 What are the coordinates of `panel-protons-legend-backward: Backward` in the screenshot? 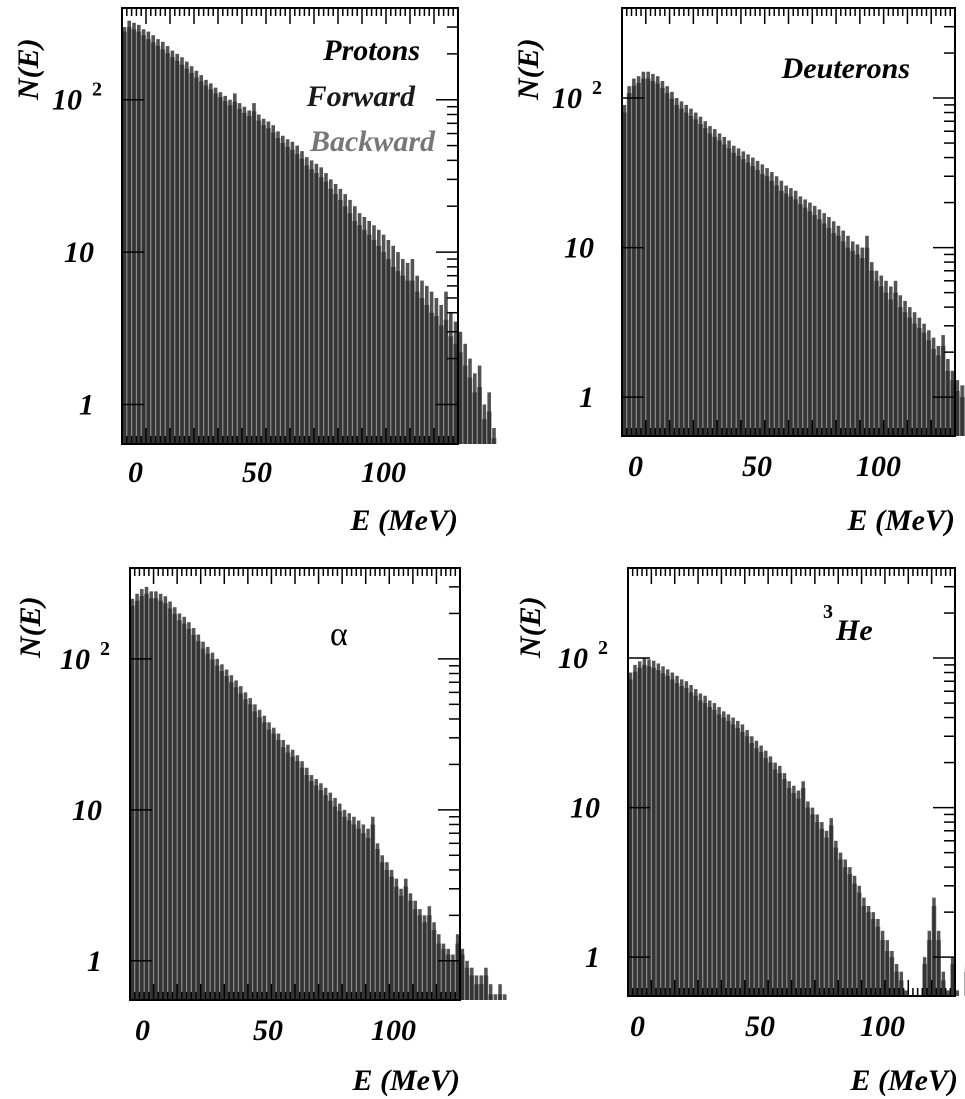 It's located at (372, 141).